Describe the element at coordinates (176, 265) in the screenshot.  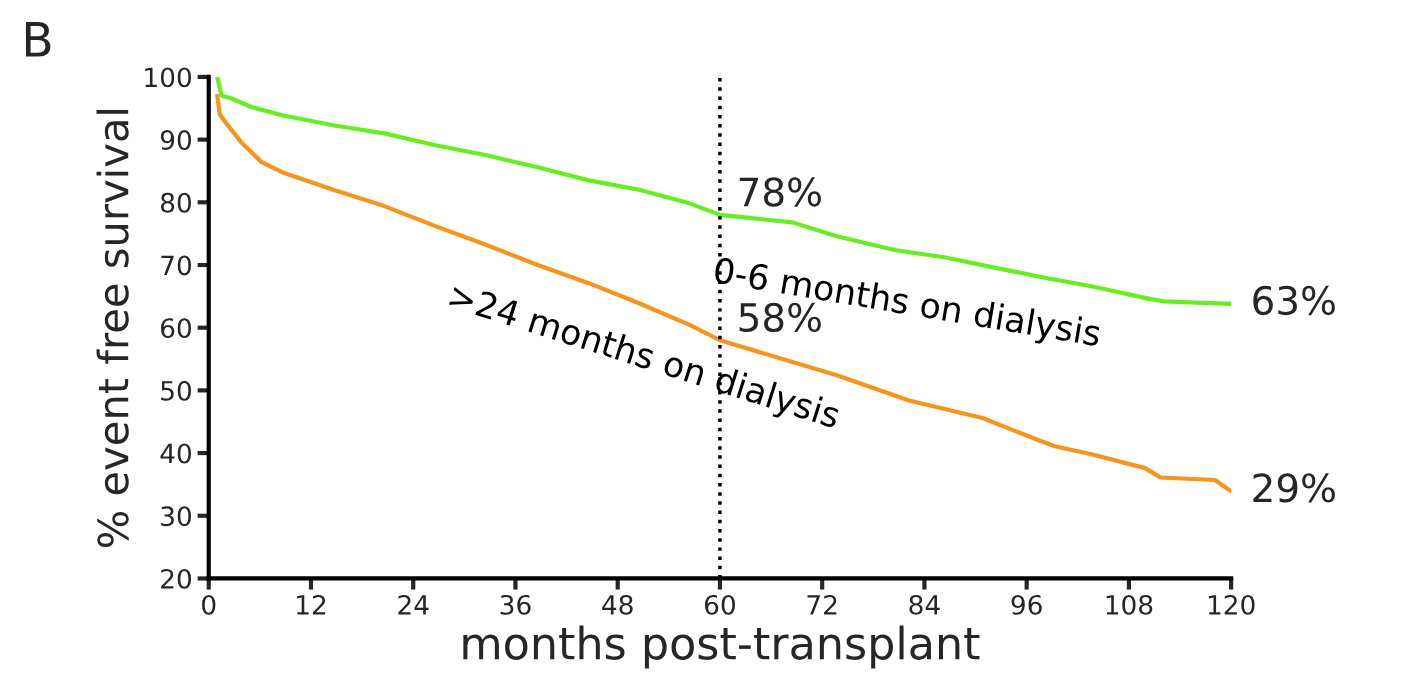
I see `y-tick-label: 70` at that location.